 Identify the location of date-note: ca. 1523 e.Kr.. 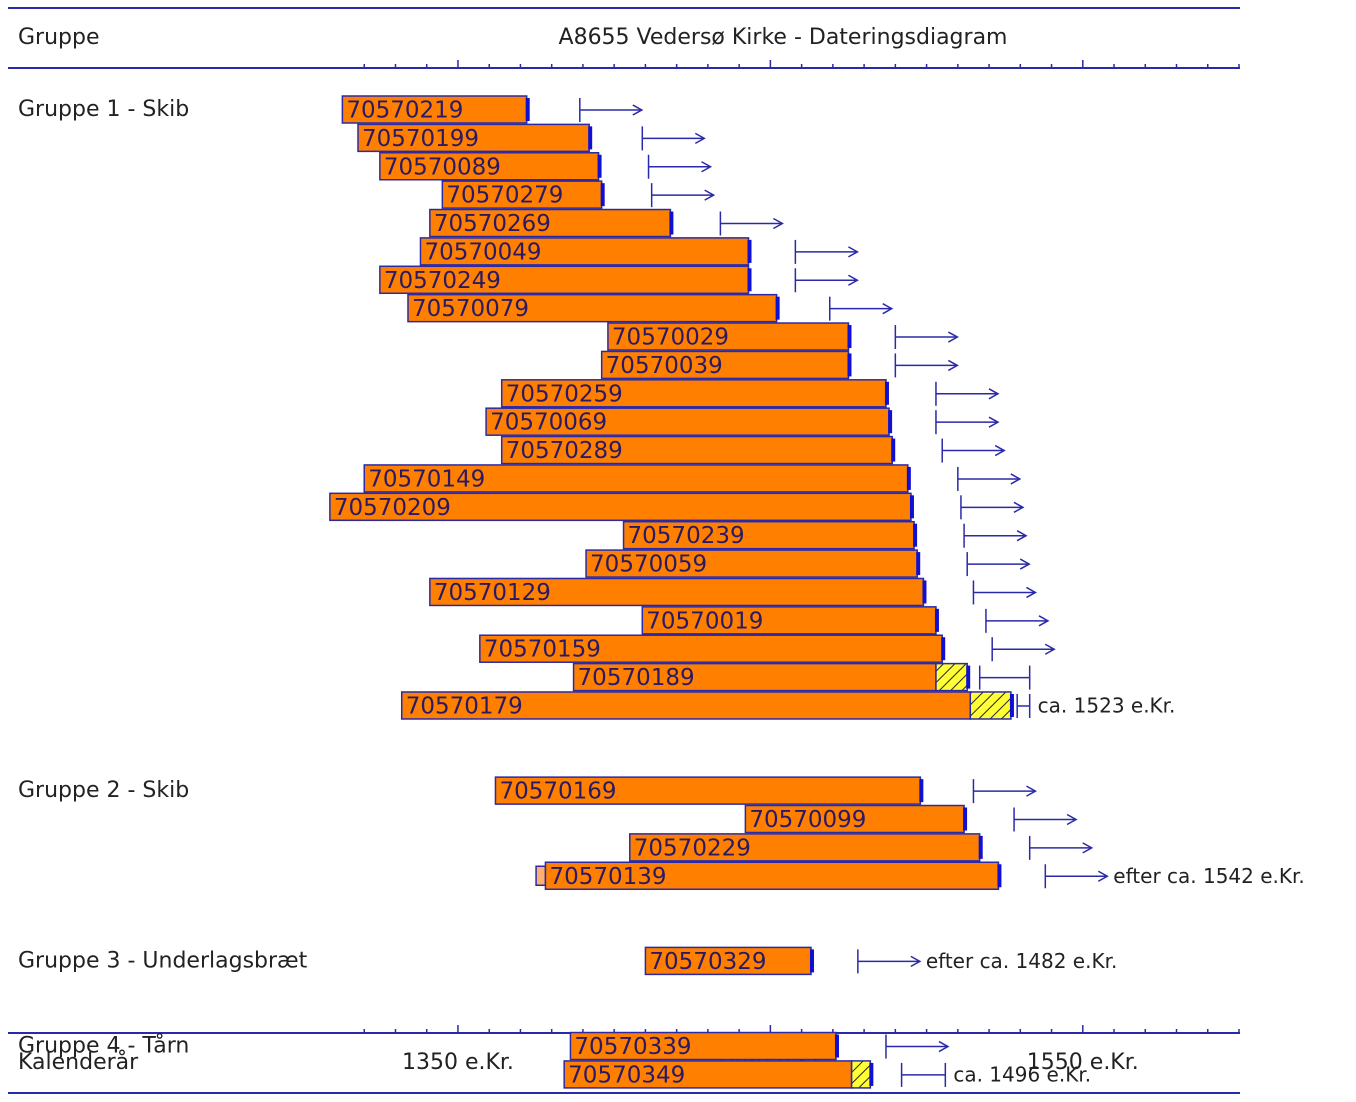
(1107, 705).